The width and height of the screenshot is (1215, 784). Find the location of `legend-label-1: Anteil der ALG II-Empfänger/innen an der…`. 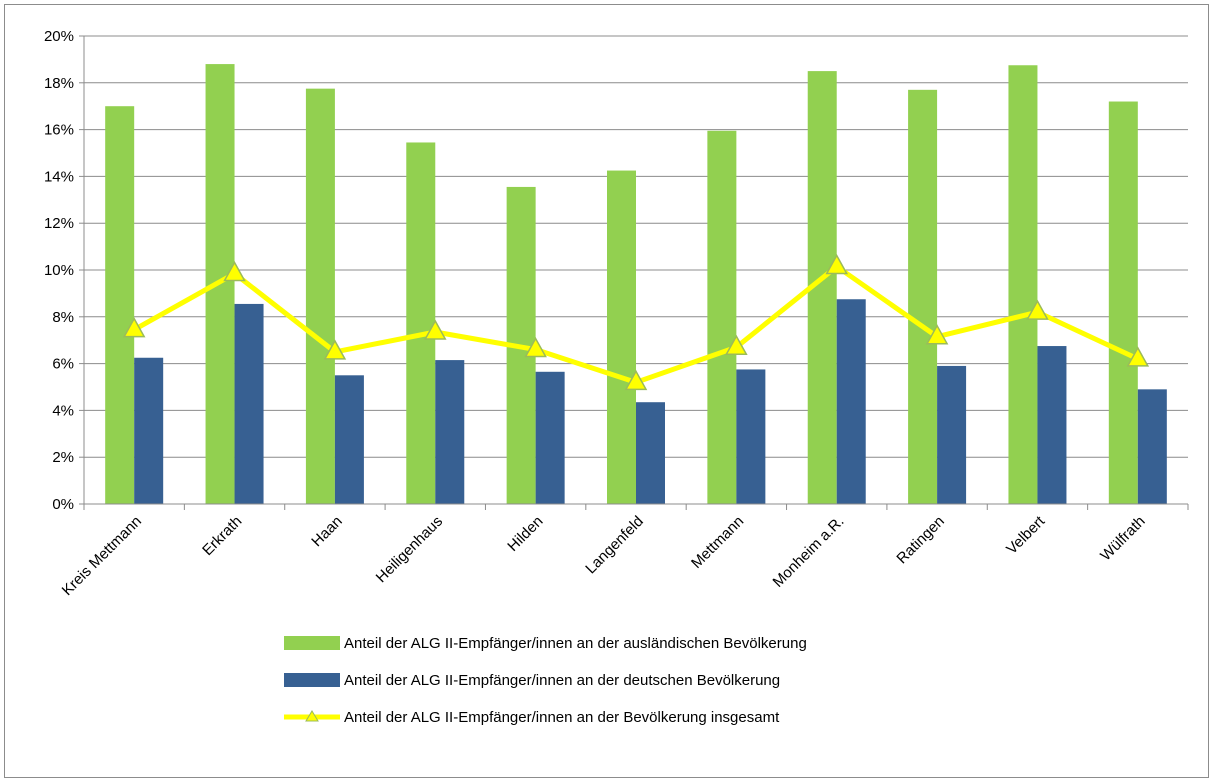

legend-label-1: Anteil der ALG II-Empfänger/innen an der… is located at coordinates (575, 643).